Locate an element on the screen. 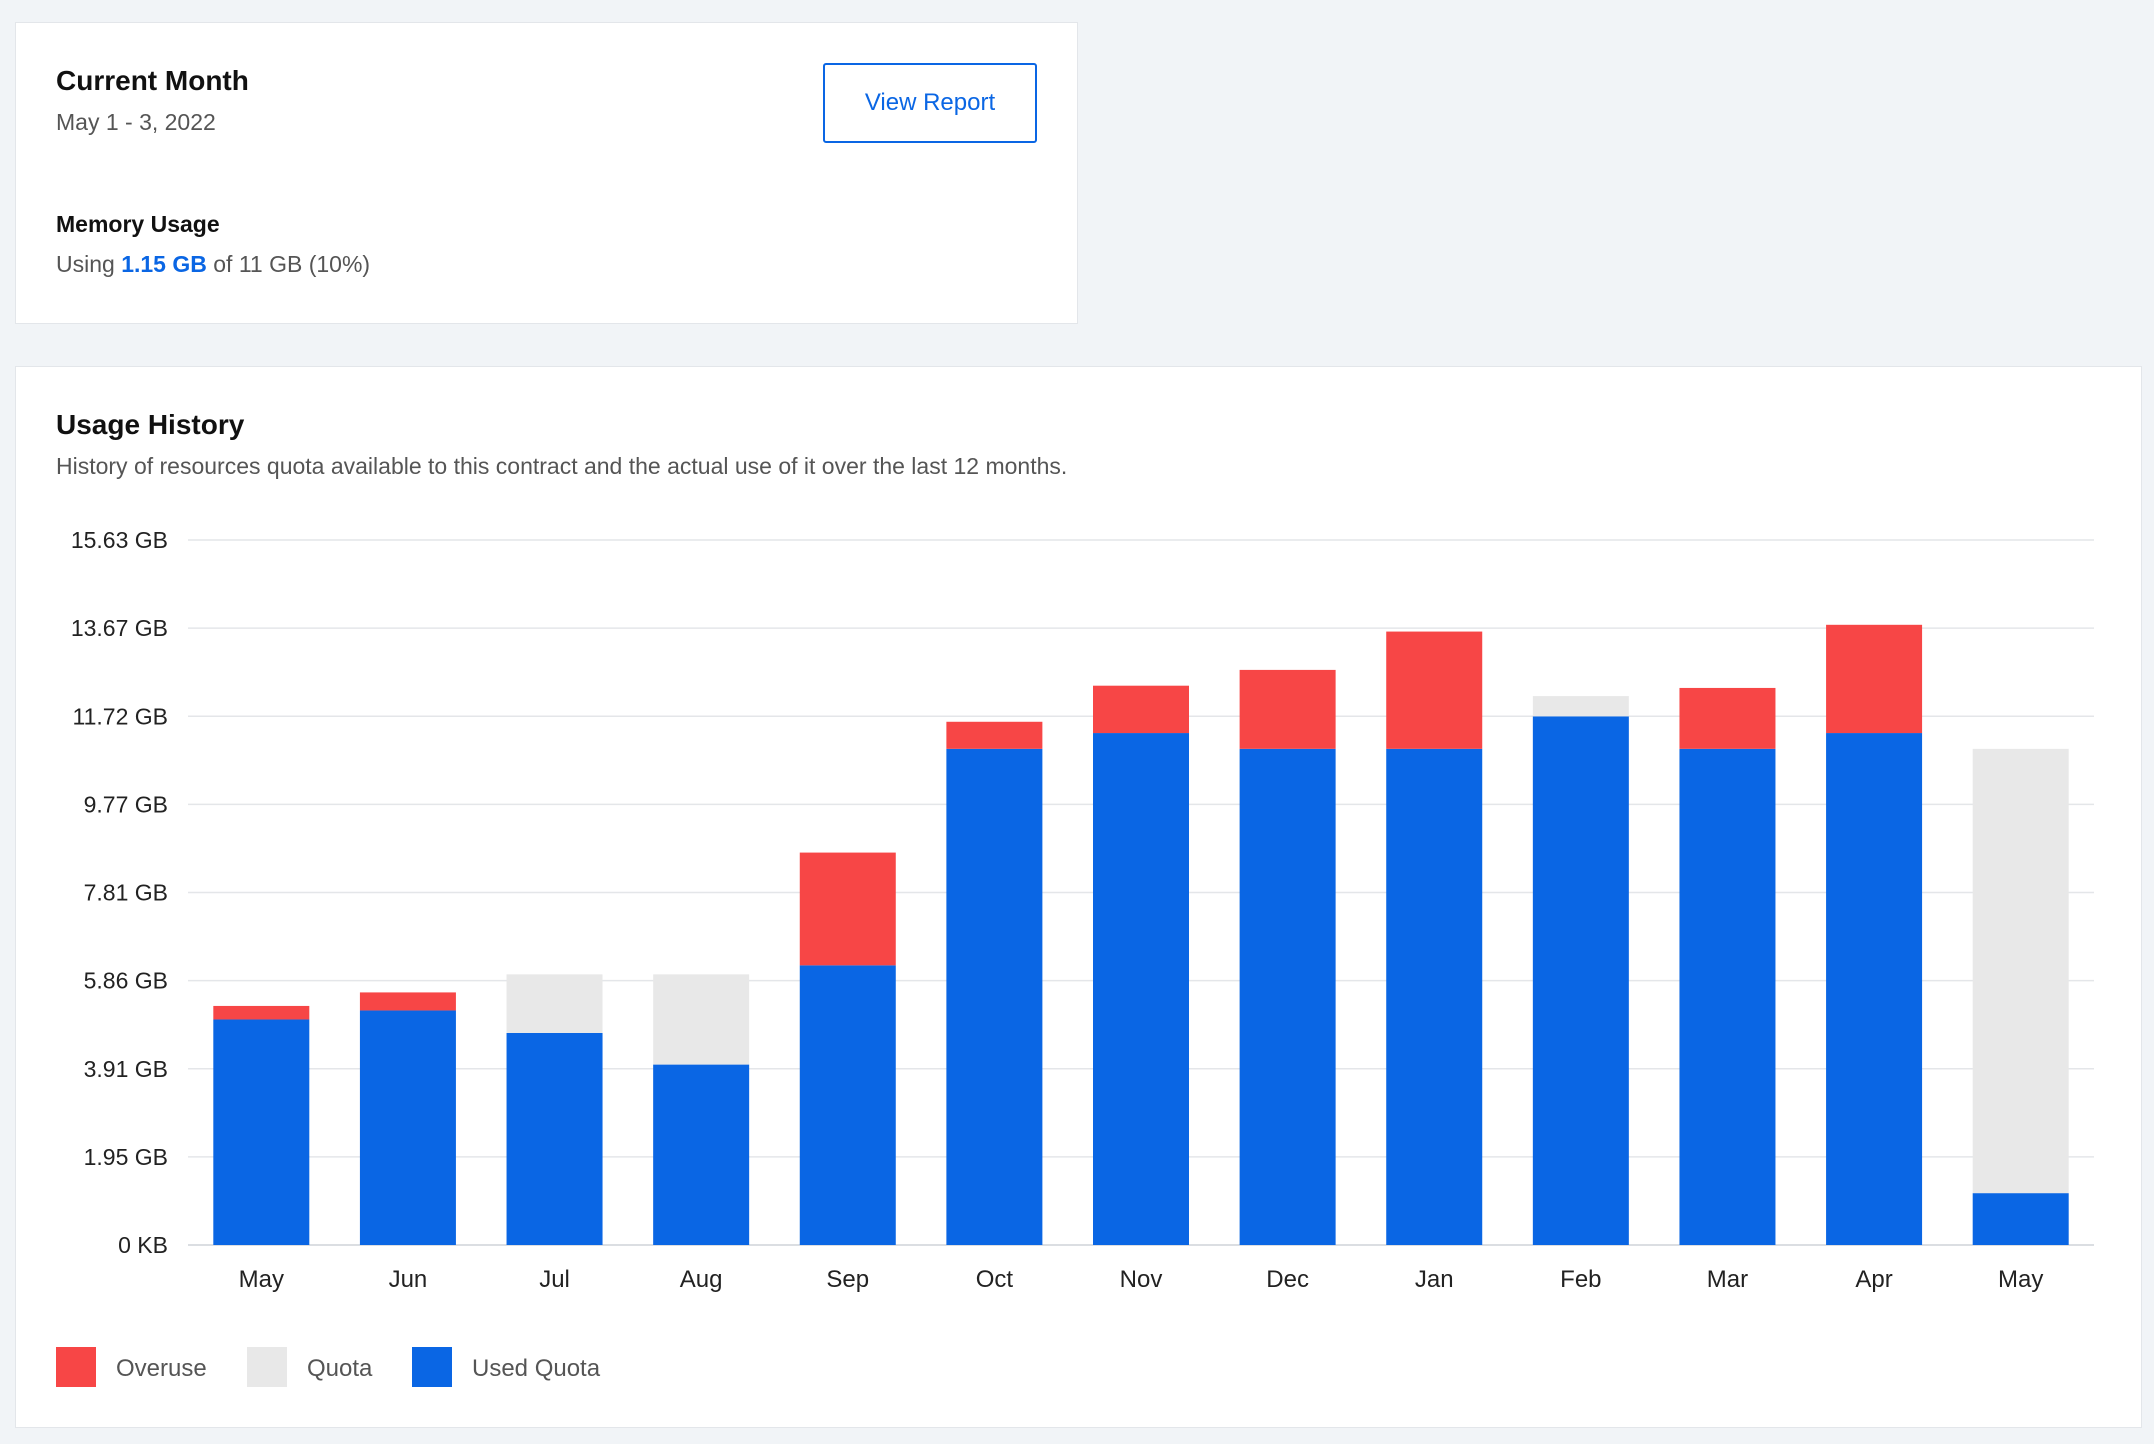 This screenshot has height=1444, width=2154. x-tick-label: Oct is located at coordinates (995, 1279).